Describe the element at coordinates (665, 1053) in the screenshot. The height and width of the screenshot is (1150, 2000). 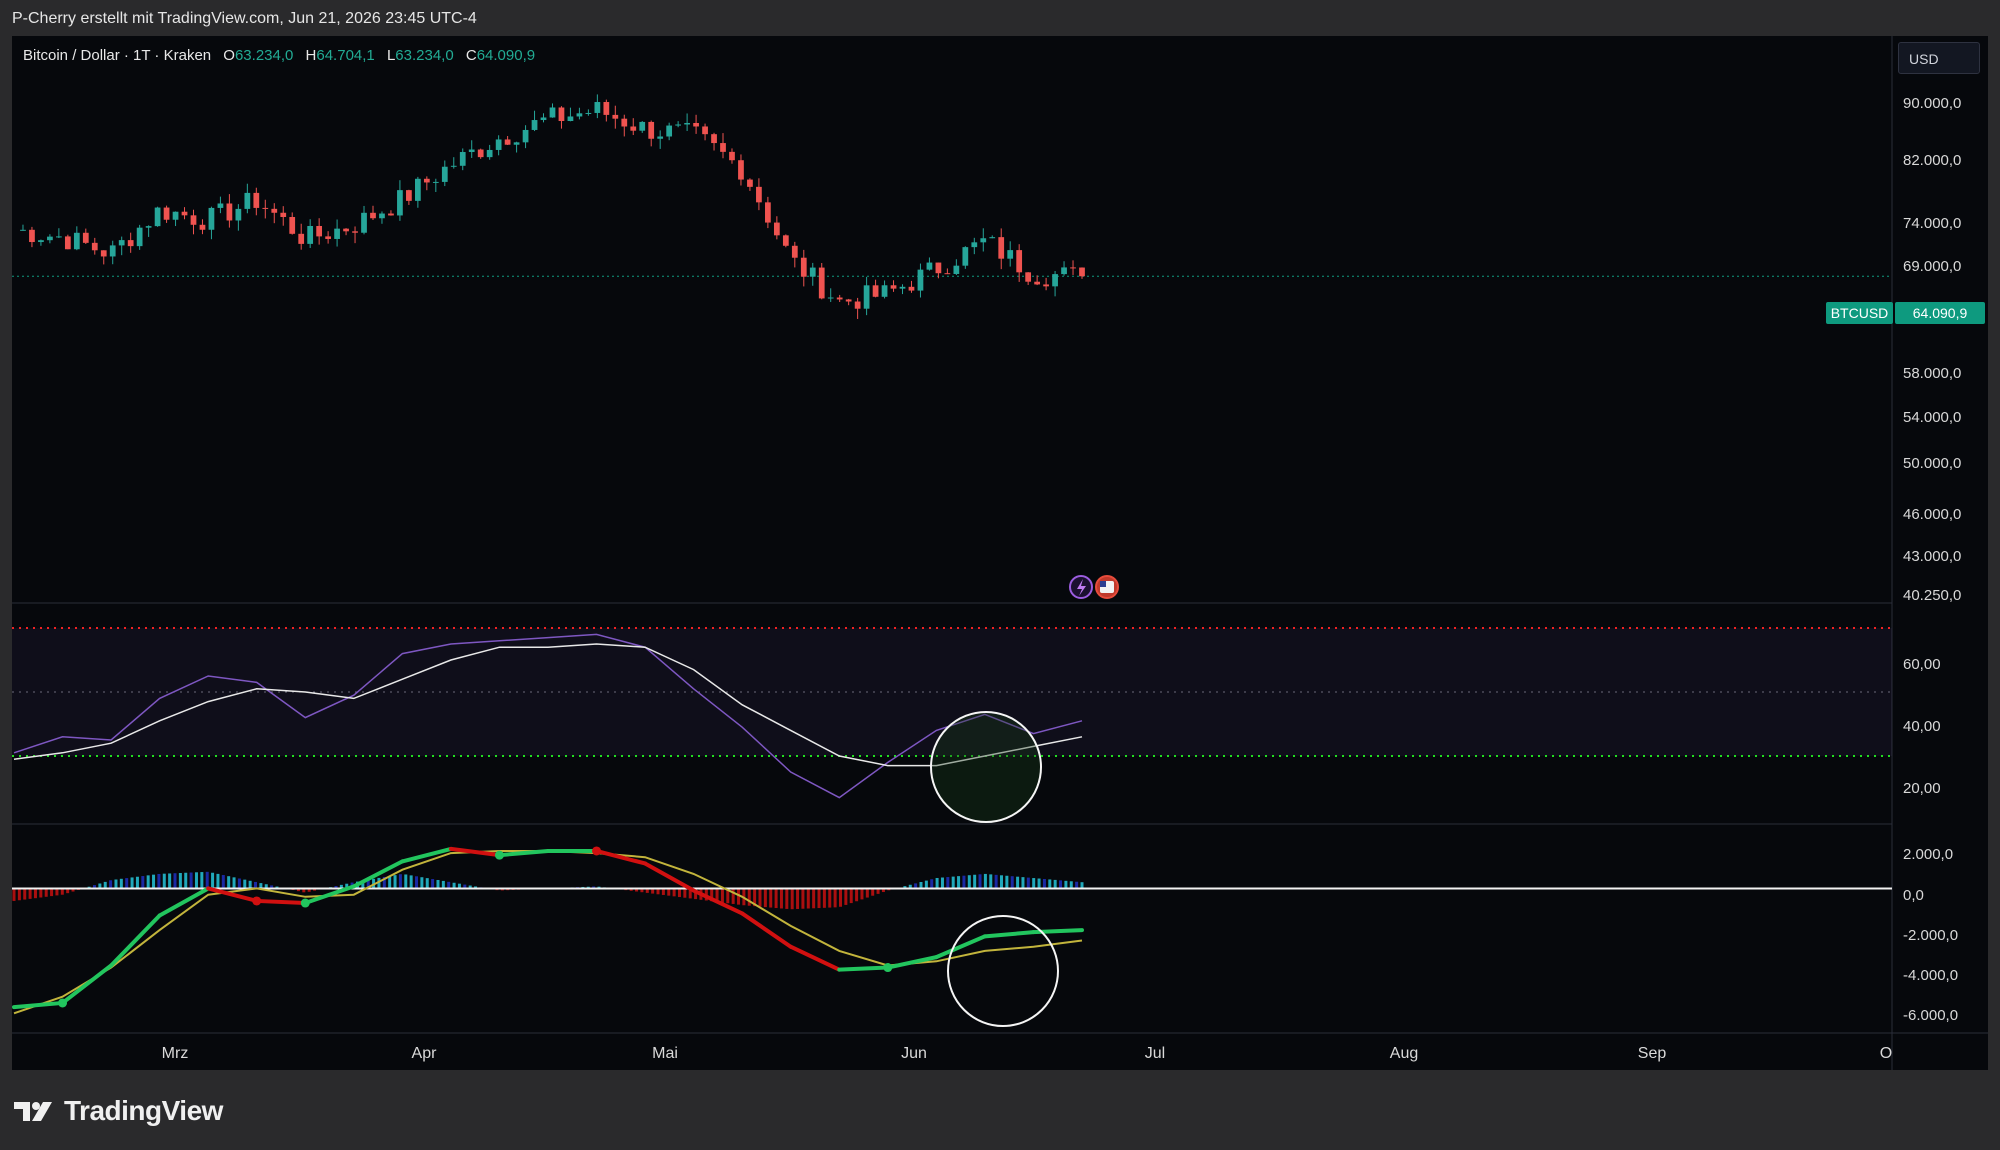
I see `time-tick: Mai` at that location.